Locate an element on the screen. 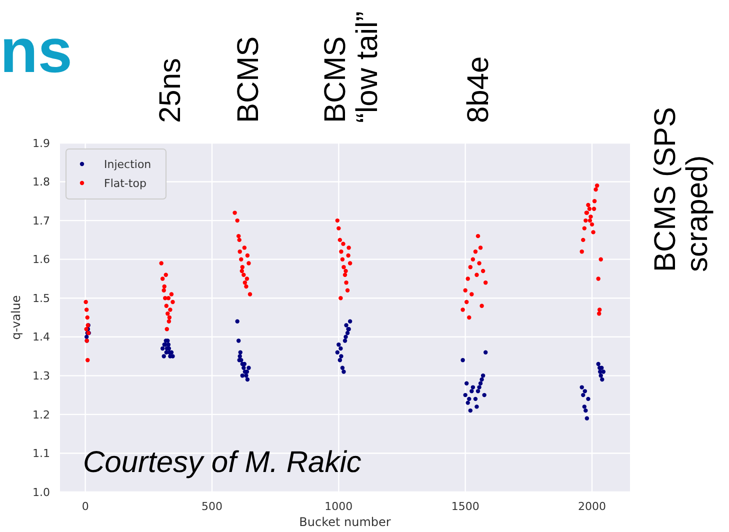 The image size is (729, 532). y-tick-label: 1.0 is located at coordinates (41, 492).